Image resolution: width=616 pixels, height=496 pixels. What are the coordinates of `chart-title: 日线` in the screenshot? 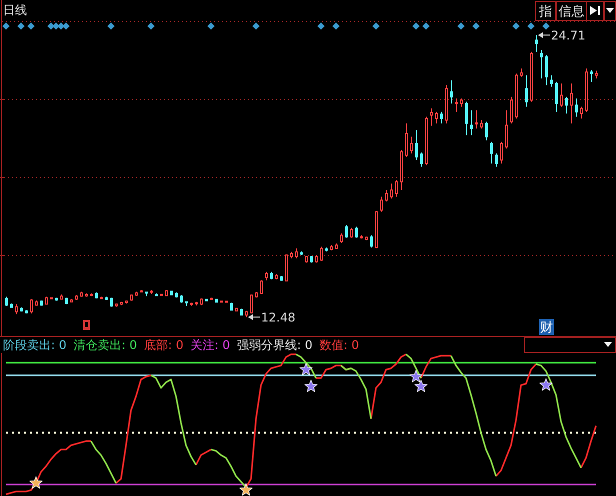 It's located at (15, 10).